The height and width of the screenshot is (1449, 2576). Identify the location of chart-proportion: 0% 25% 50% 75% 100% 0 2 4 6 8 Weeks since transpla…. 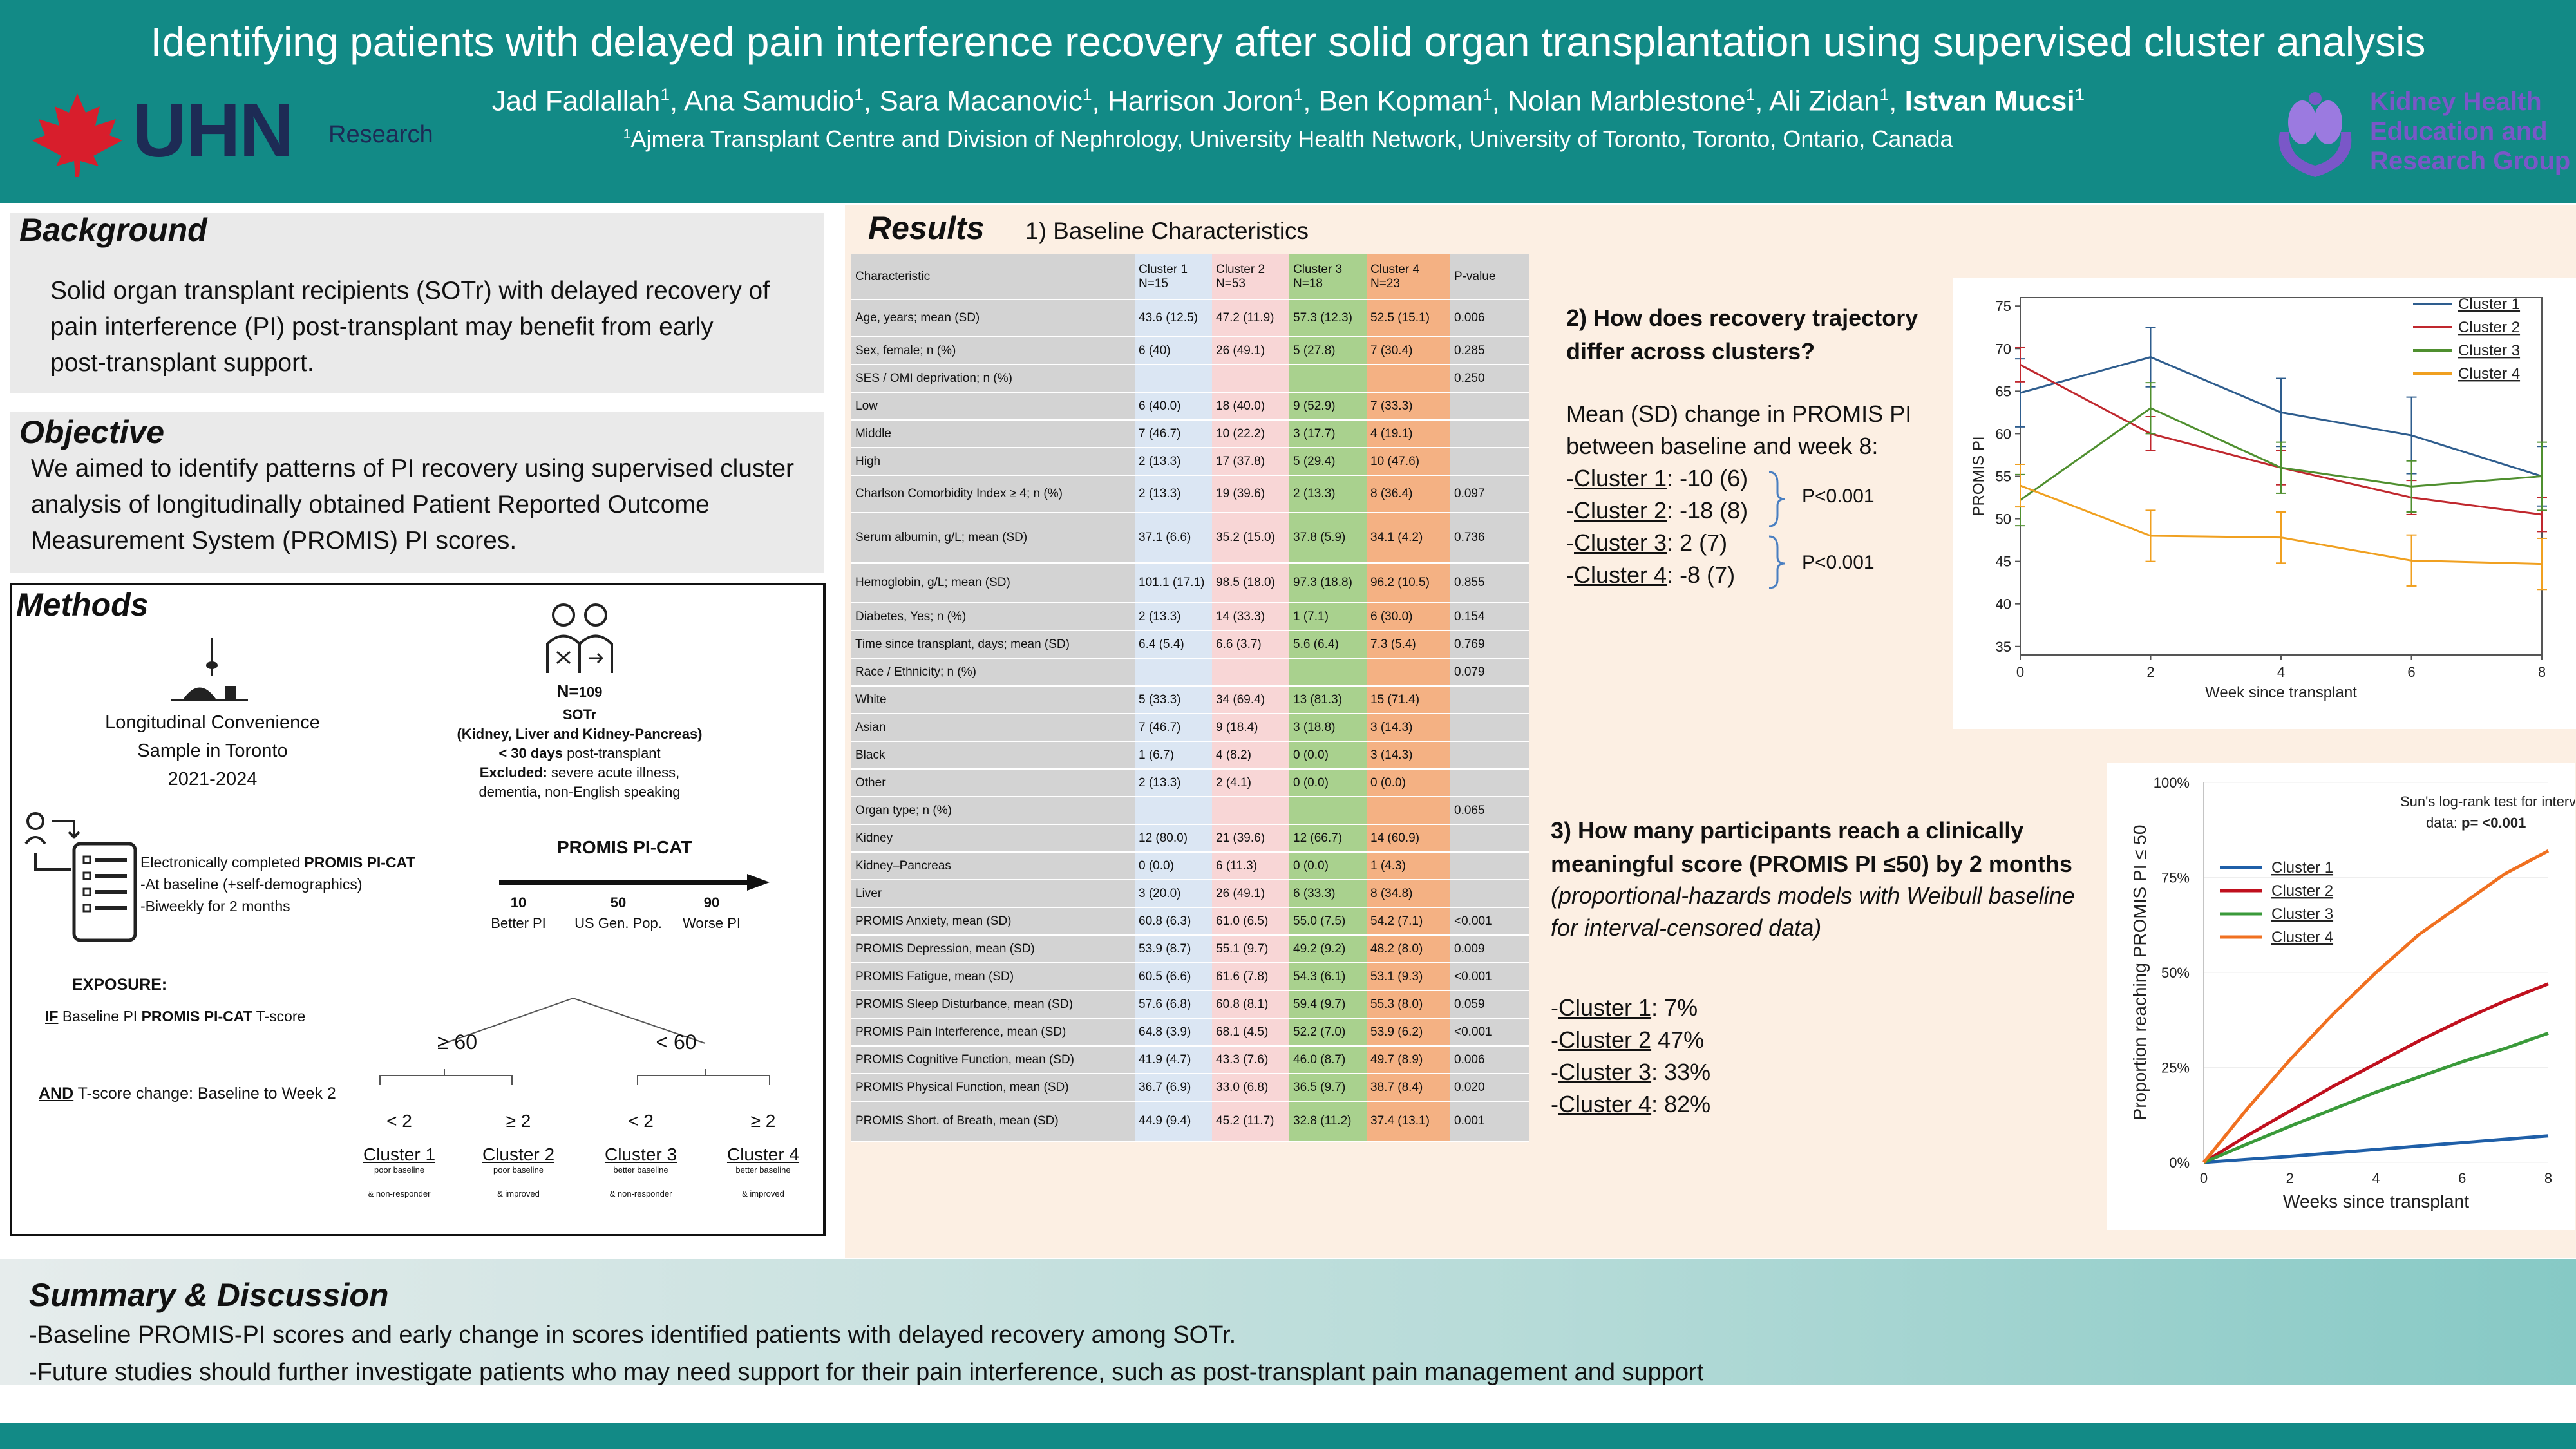
(2353, 993).